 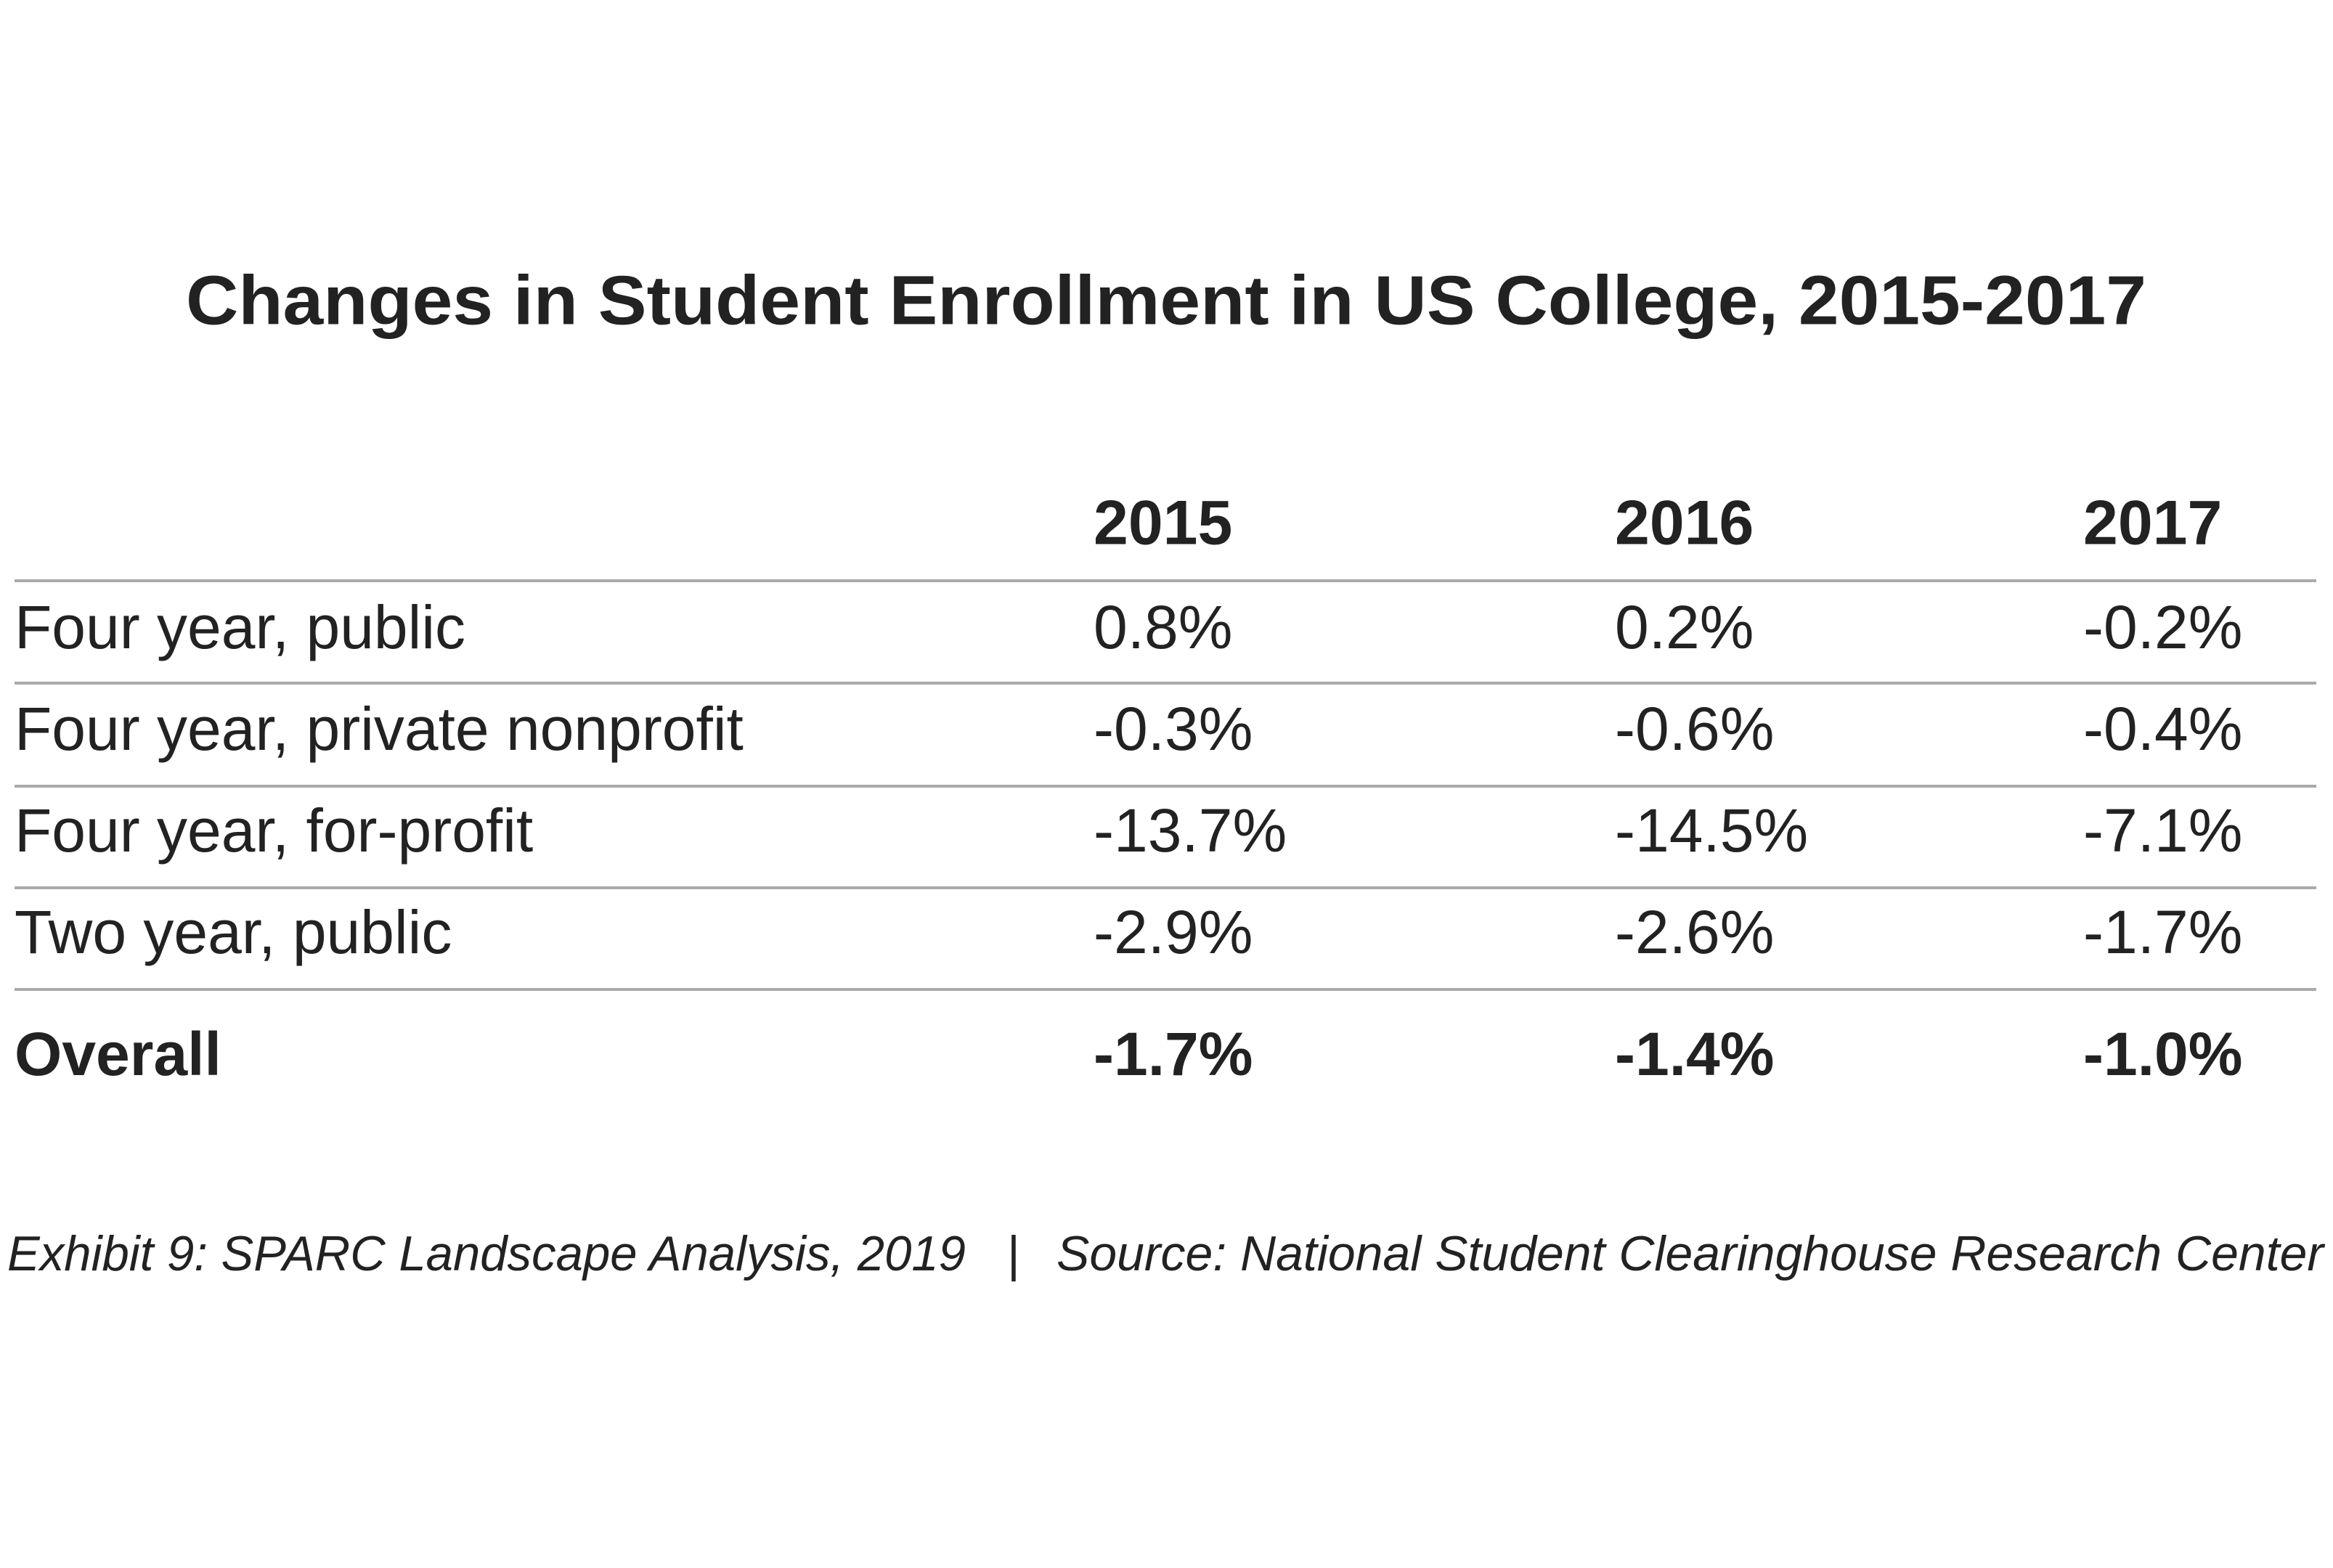 What do you see at coordinates (1711, 831) in the screenshot?
I see `cell-value: -14.5%` at bounding box center [1711, 831].